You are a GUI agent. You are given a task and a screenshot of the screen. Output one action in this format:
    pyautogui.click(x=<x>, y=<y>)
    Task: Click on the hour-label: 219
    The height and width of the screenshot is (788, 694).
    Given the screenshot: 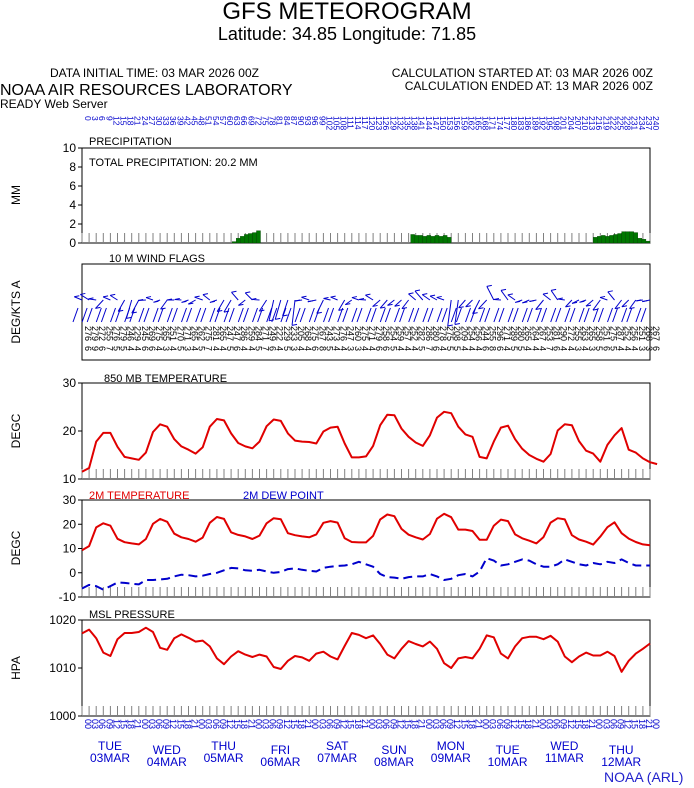 What is the action you would take?
    pyautogui.click(x=606, y=123)
    